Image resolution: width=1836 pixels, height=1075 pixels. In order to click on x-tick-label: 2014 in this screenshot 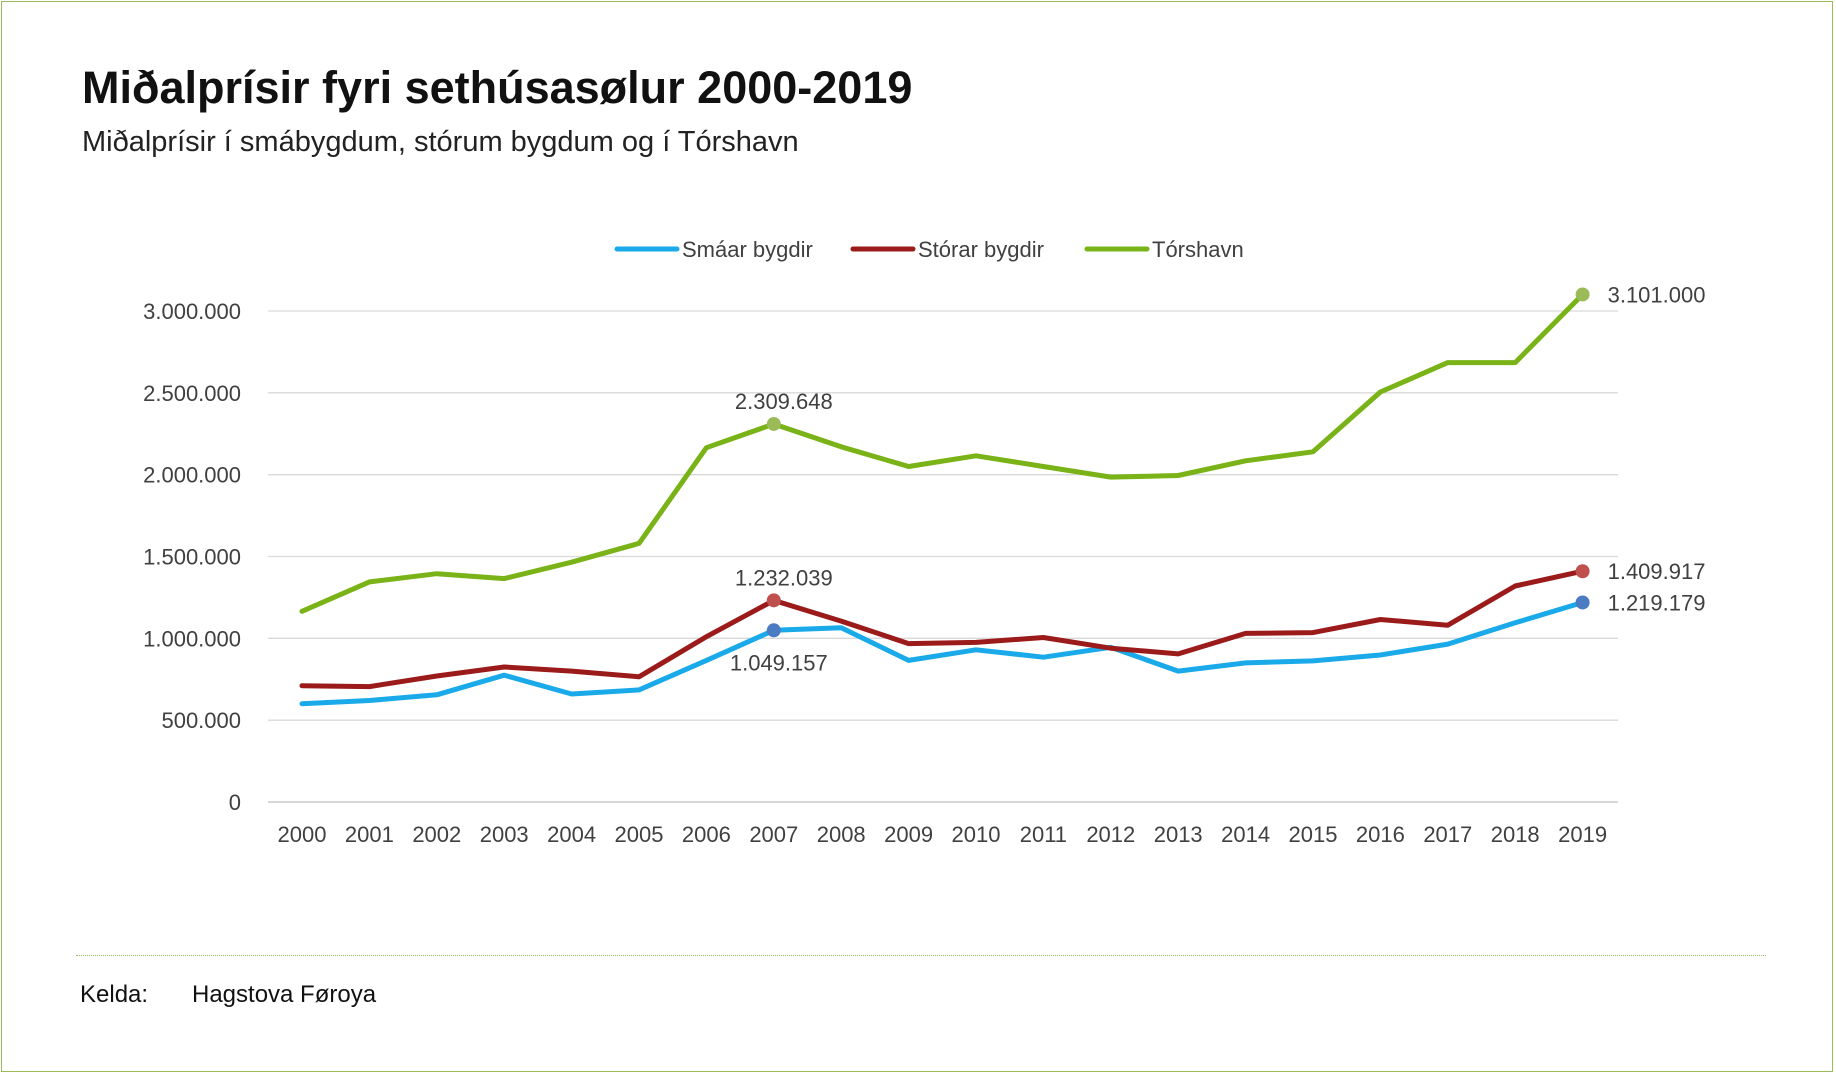, I will do `click(1245, 834)`.